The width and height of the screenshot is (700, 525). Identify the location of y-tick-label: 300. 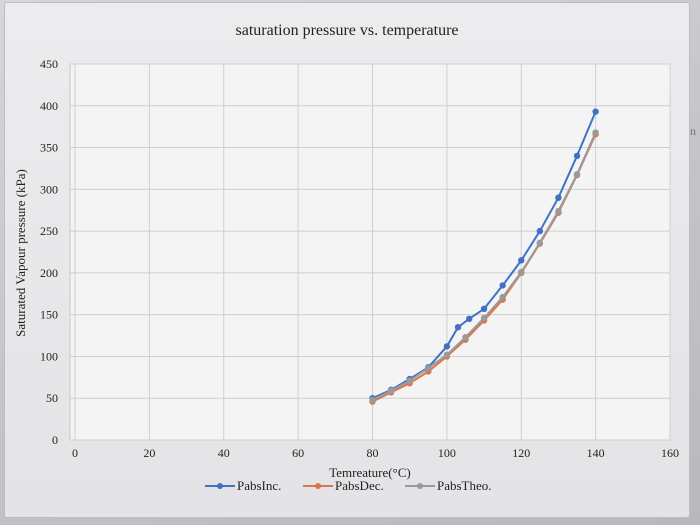
(49, 189).